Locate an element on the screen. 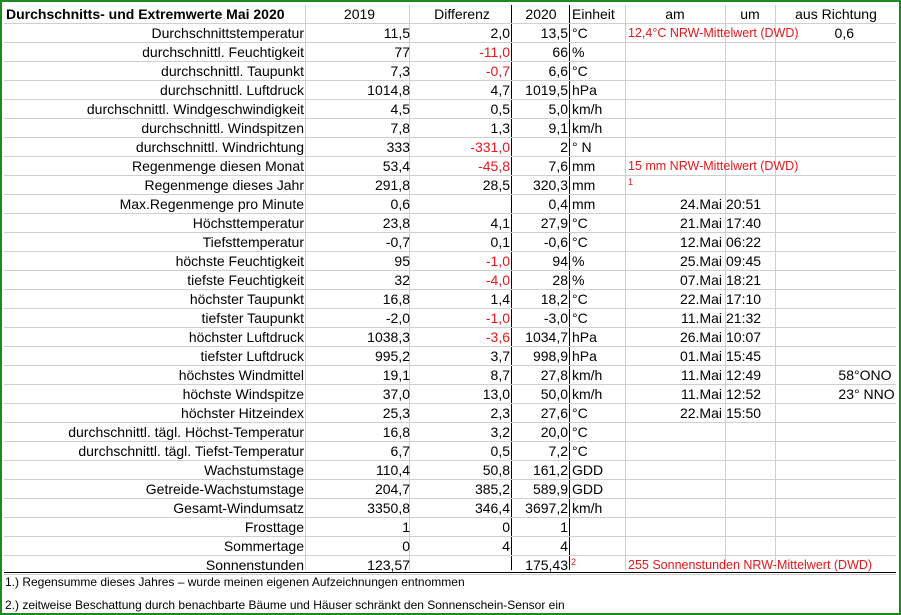  row-label: Regenmenge diesen Monat is located at coordinates (217, 166).